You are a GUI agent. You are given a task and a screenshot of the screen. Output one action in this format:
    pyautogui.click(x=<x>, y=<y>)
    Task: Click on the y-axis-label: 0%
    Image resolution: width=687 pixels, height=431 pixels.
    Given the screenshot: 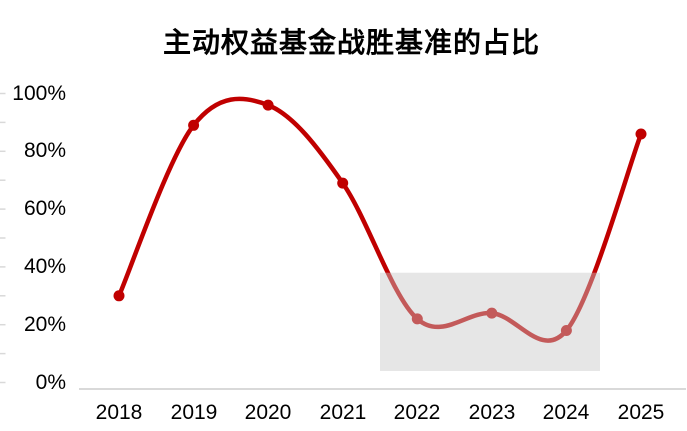 What is the action you would take?
    pyautogui.click(x=50, y=382)
    